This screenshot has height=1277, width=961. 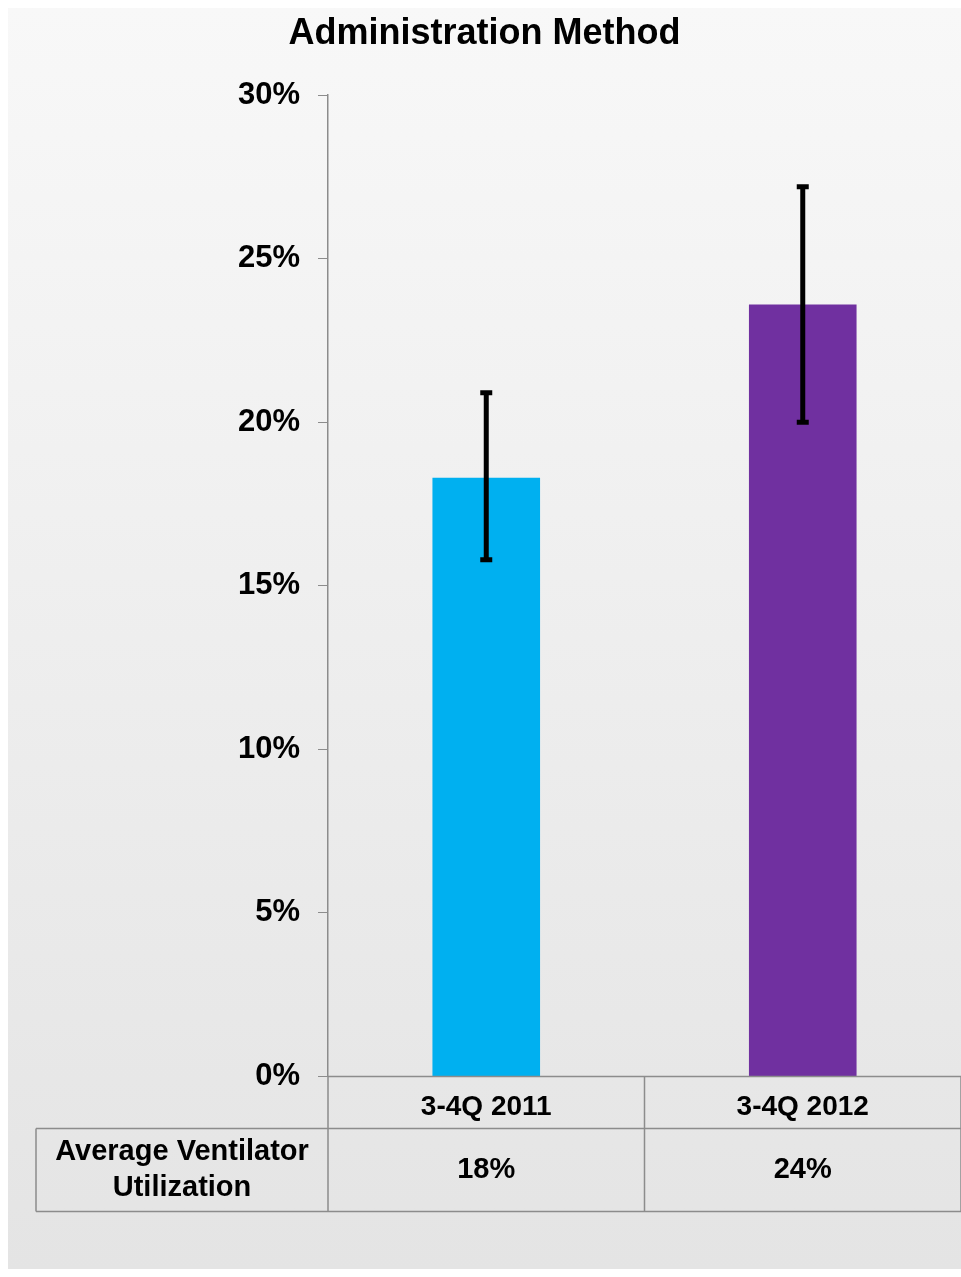 What do you see at coordinates (268, 747) in the screenshot?
I see `y-tick-label: 10%` at bounding box center [268, 747].